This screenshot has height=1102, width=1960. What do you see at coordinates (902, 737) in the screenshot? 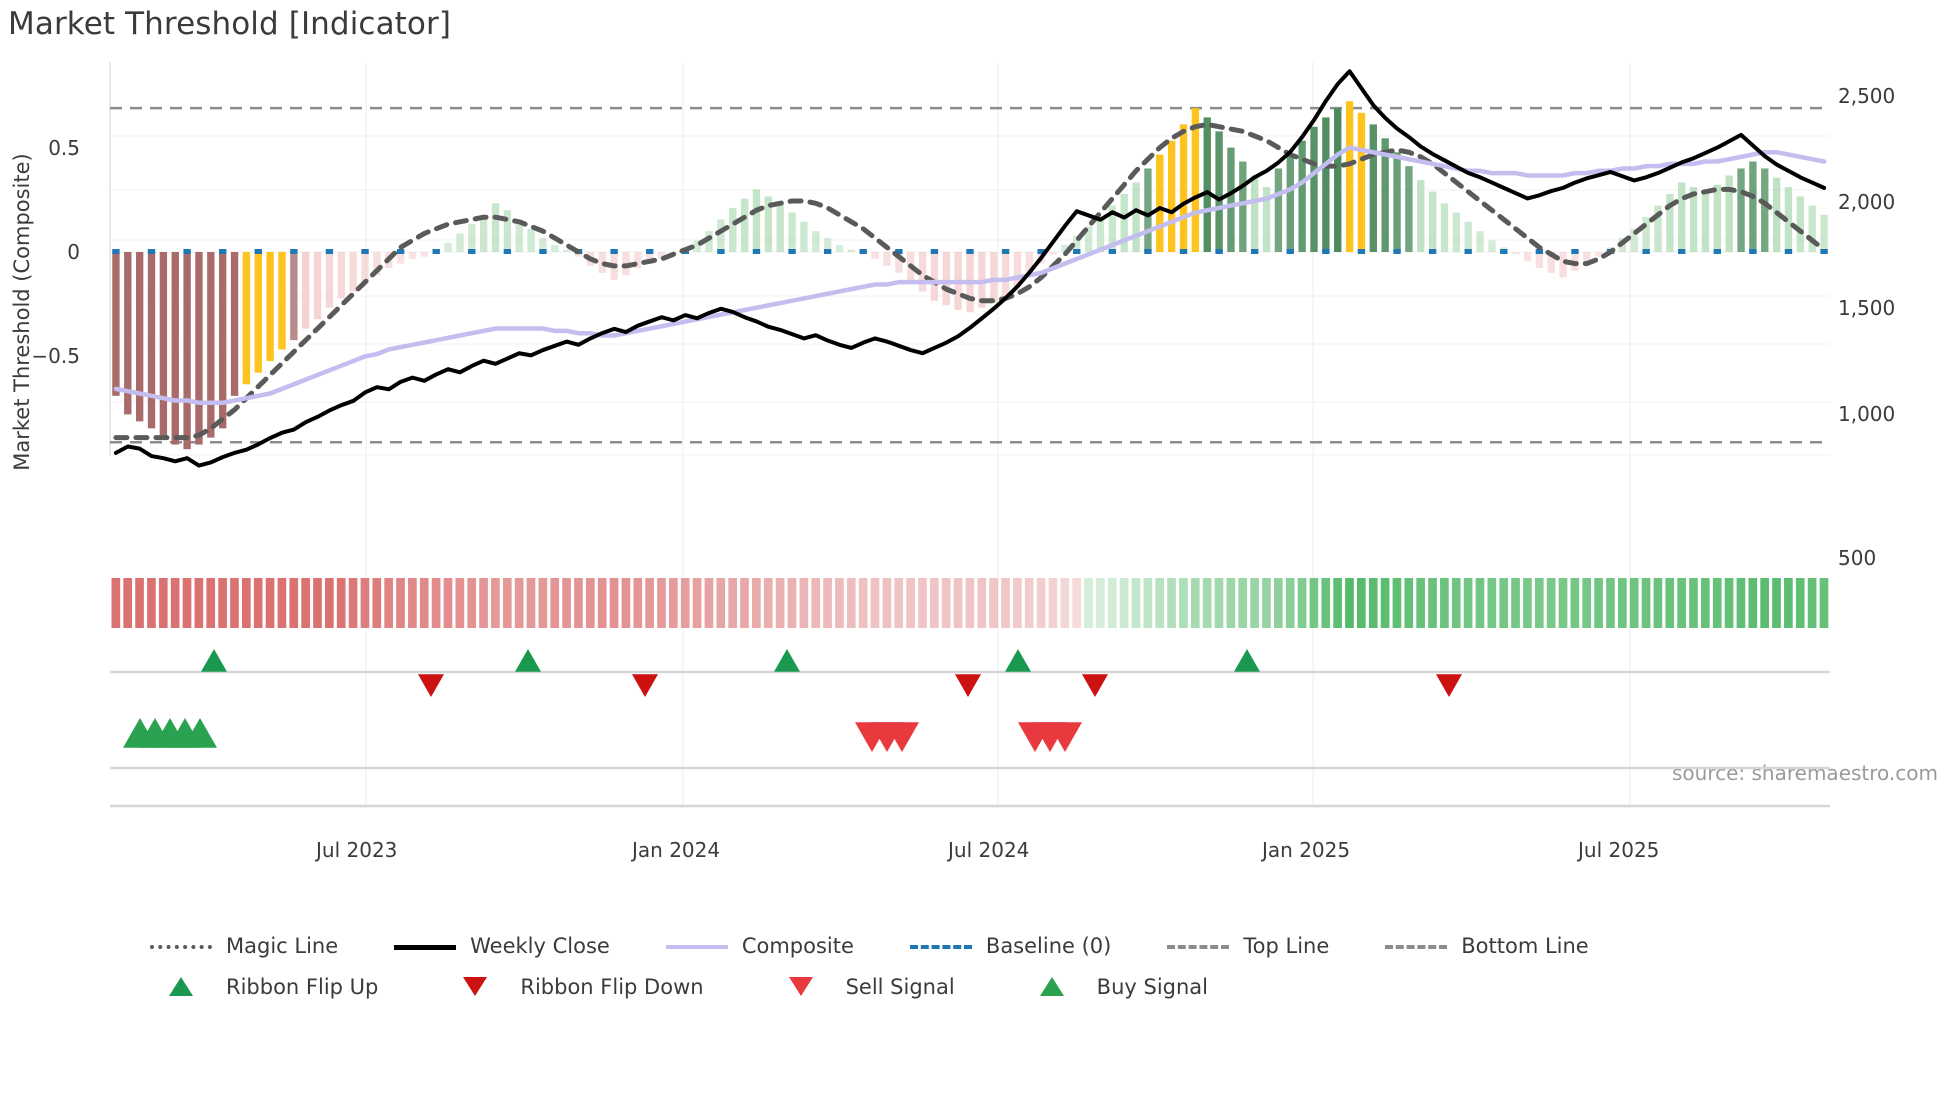
I see `sell-signal-marker` at bounding box center [902, 737].